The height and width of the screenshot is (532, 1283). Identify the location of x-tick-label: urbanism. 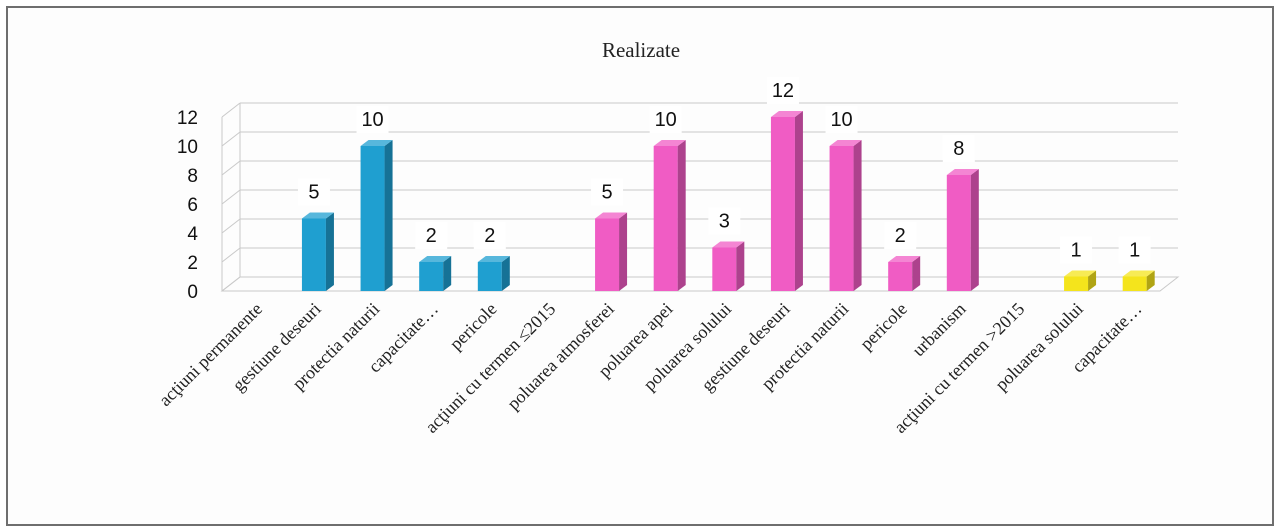
(939, 330).